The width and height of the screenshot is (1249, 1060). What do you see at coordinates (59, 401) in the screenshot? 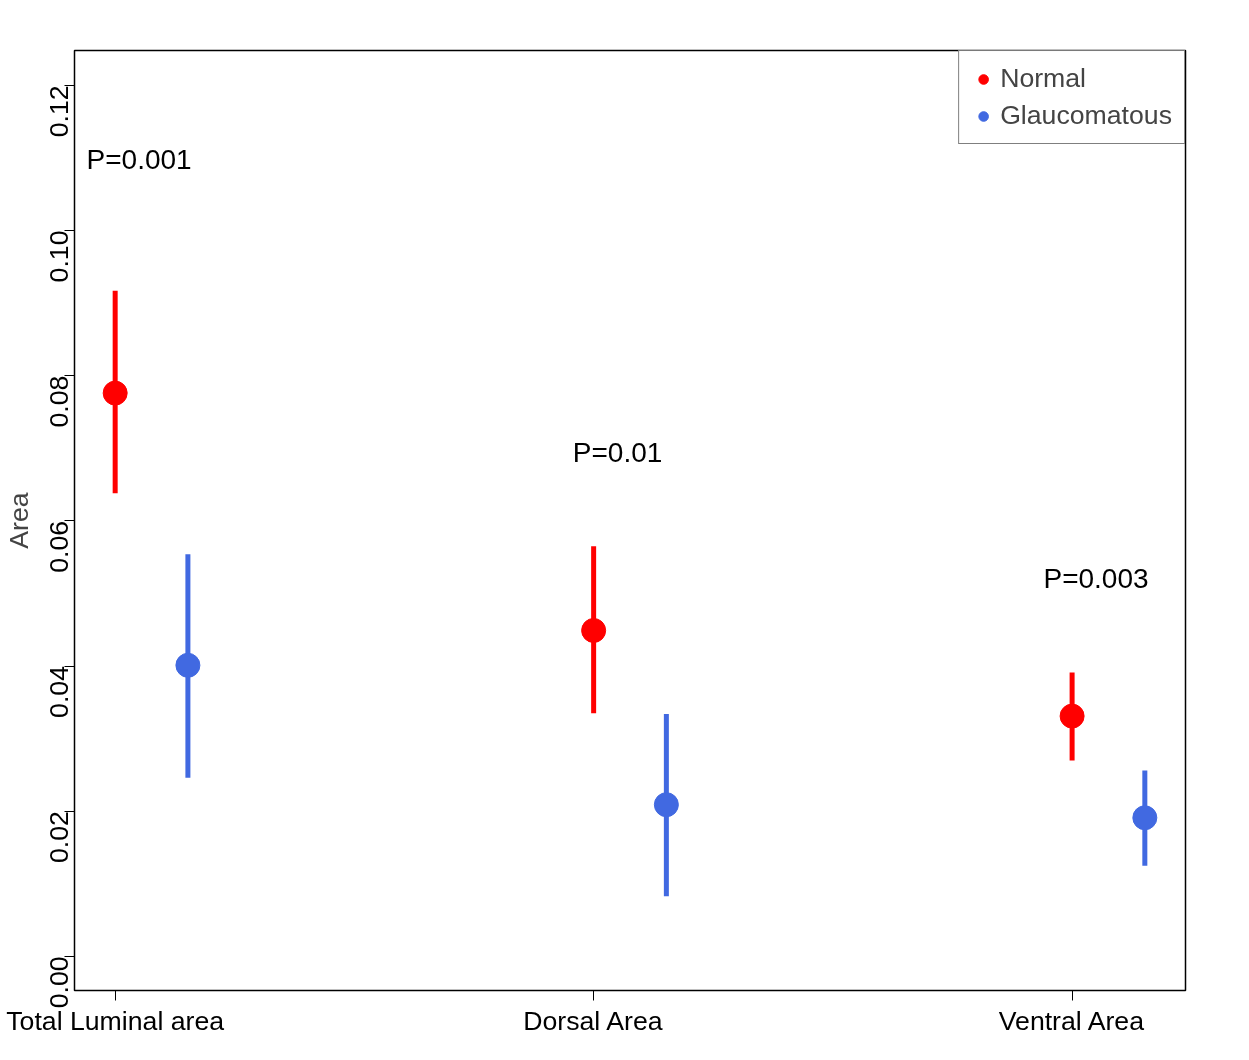
I see `y-tick-label: 0.08` at bounding box center [59, 401].